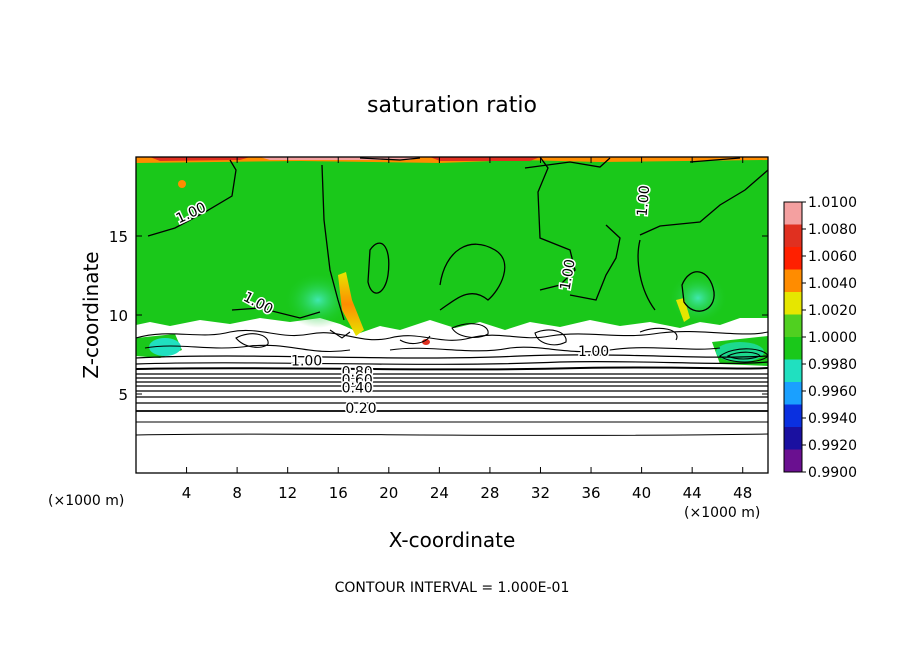  Describe the element at coordinates (357, 388) in the screenshot. I see `contour-label: 0.40` at that location.